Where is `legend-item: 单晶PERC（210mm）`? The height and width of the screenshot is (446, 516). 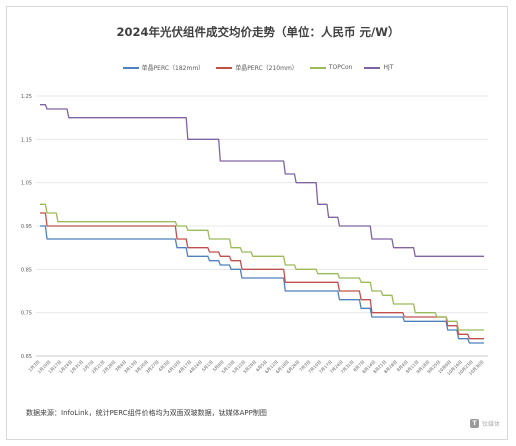
legend-item: 单晶PERC（210mm） is located at coordinates (257, 67).